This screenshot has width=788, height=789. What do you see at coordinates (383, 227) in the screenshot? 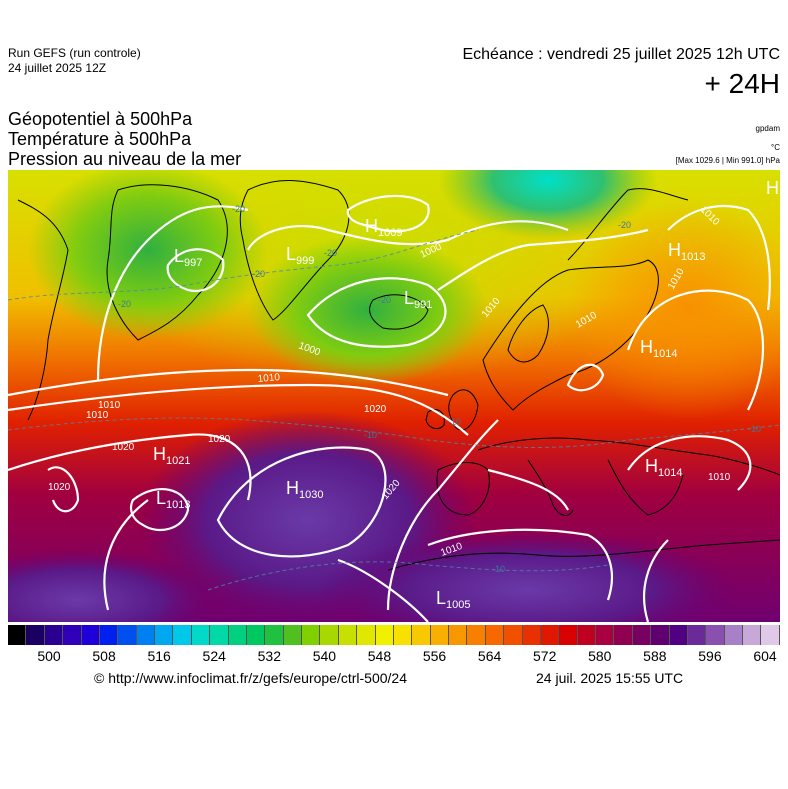
I see `center-high-1009: H1009` at bounding box center [383, 227].